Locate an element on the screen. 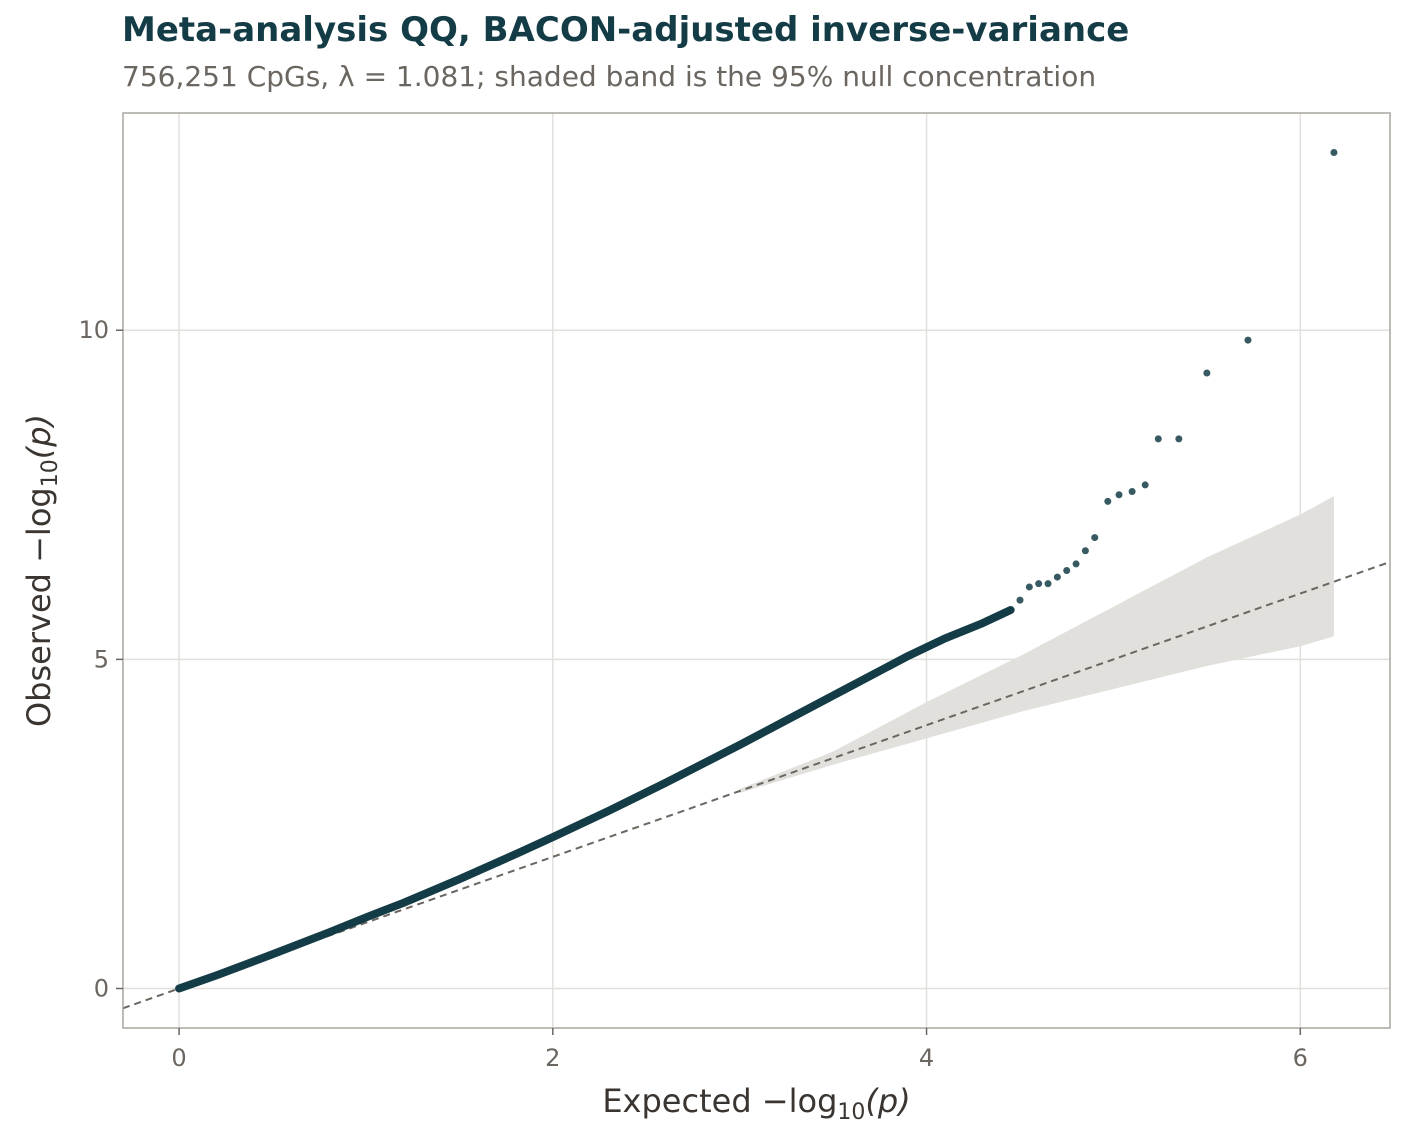 This screenshot has width=1408, height=1144. x-tick-label: 6 is located at coordinates (1300, 1058).